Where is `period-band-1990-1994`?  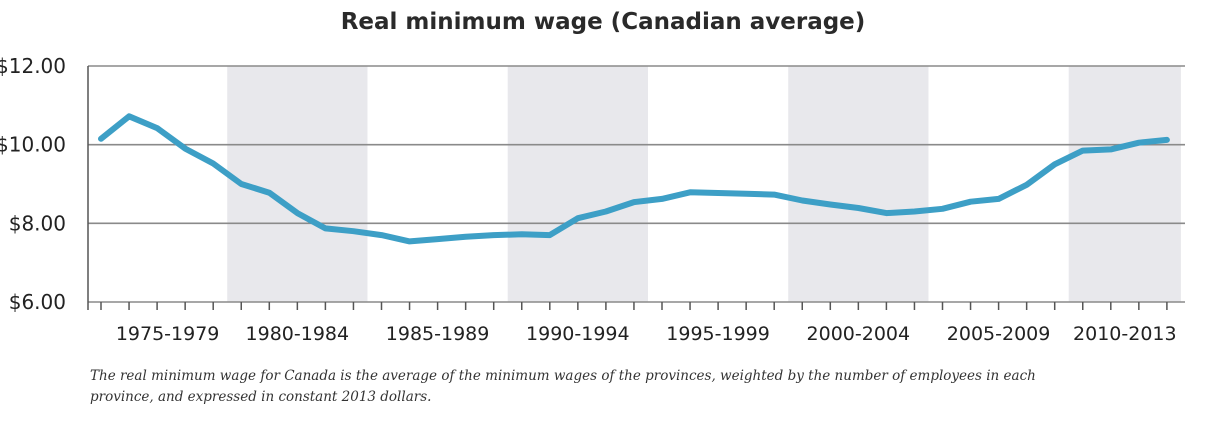 period-band-1990-1994 is located at coordinates (577, 184).